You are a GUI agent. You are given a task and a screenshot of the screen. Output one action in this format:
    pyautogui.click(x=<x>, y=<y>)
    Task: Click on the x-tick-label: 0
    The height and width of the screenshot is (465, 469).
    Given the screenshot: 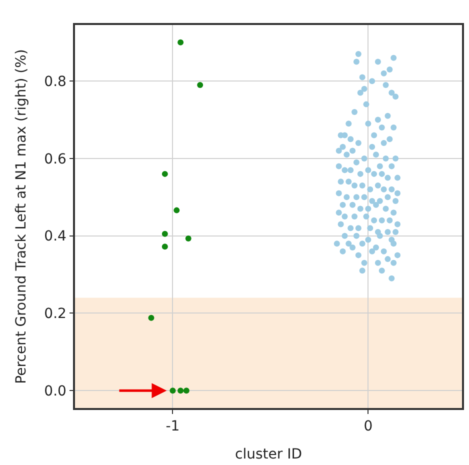 What is the action you would take?
    pyautogui.click(x=368, y=426)
    